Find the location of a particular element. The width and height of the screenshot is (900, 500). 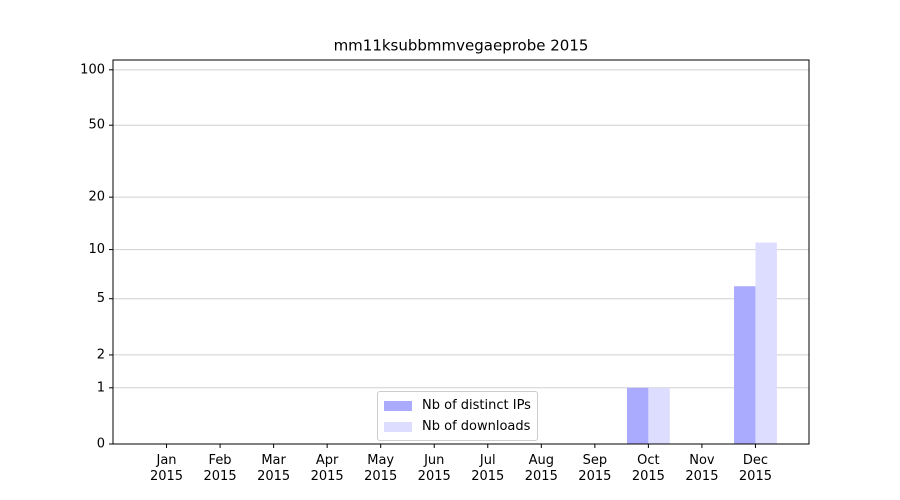

y-tick-label: 10 is located at coordinates (96, 249).